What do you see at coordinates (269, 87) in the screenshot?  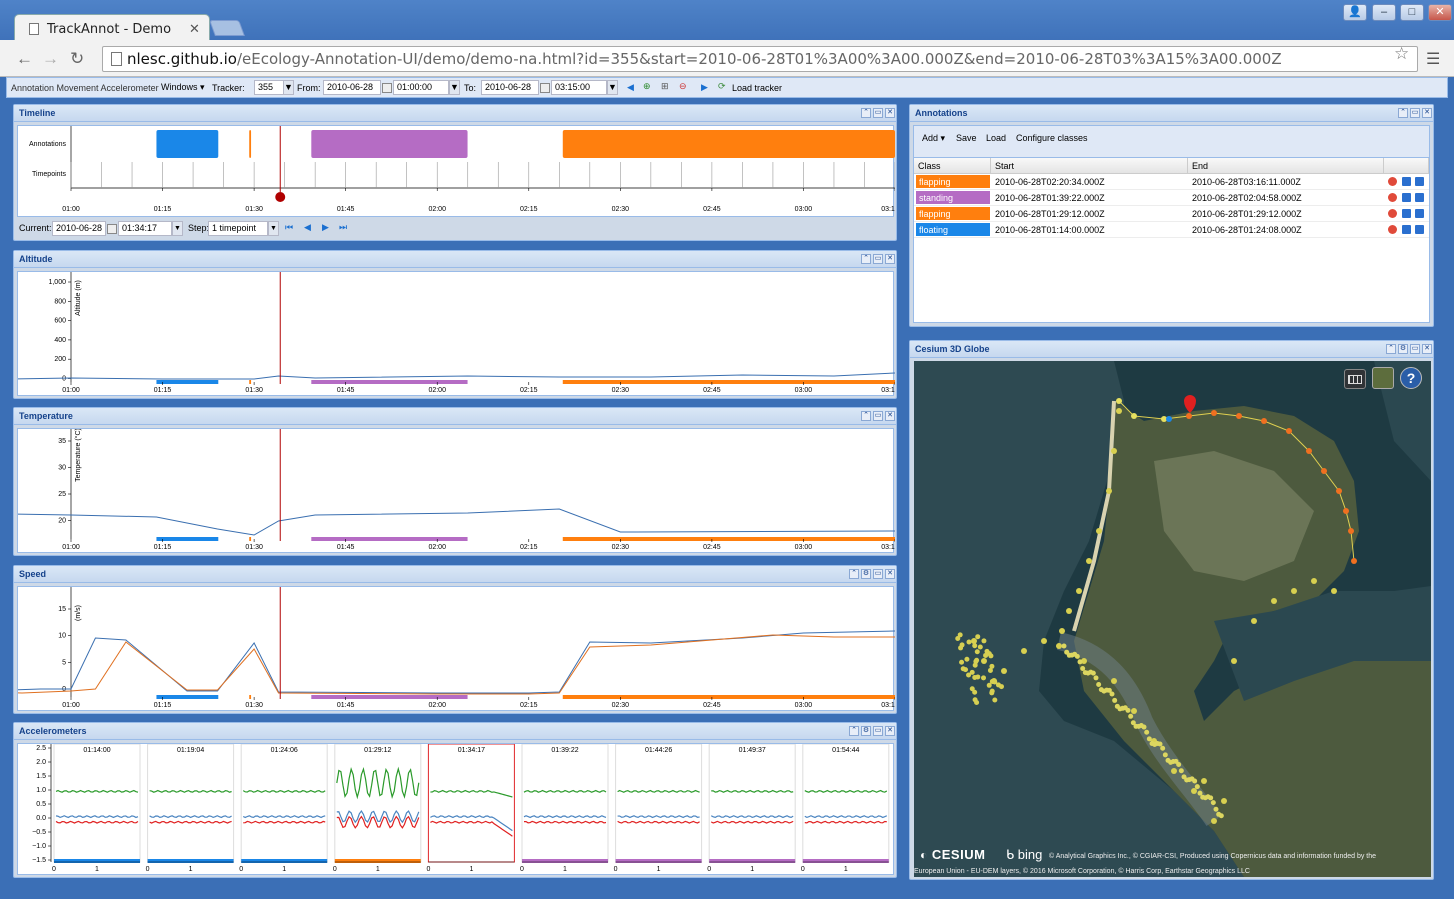 I see `tracker-input: 355` at bounding box center [269, 87].